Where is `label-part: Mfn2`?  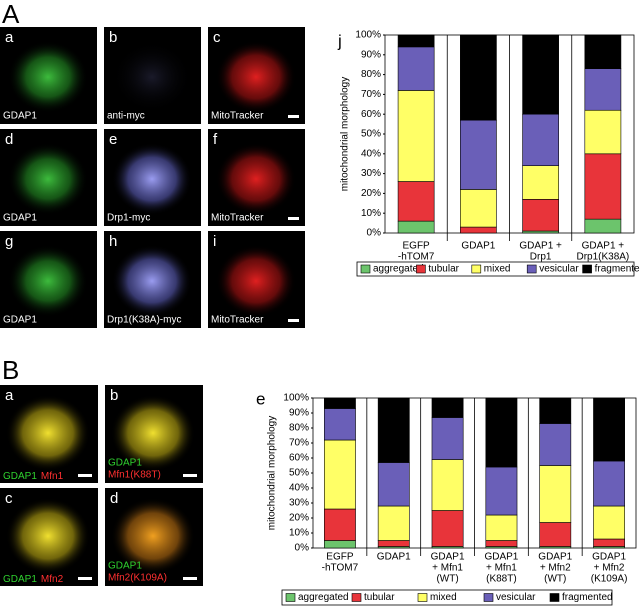 label-part: Mfn2 is located at coordinates (52, 579).